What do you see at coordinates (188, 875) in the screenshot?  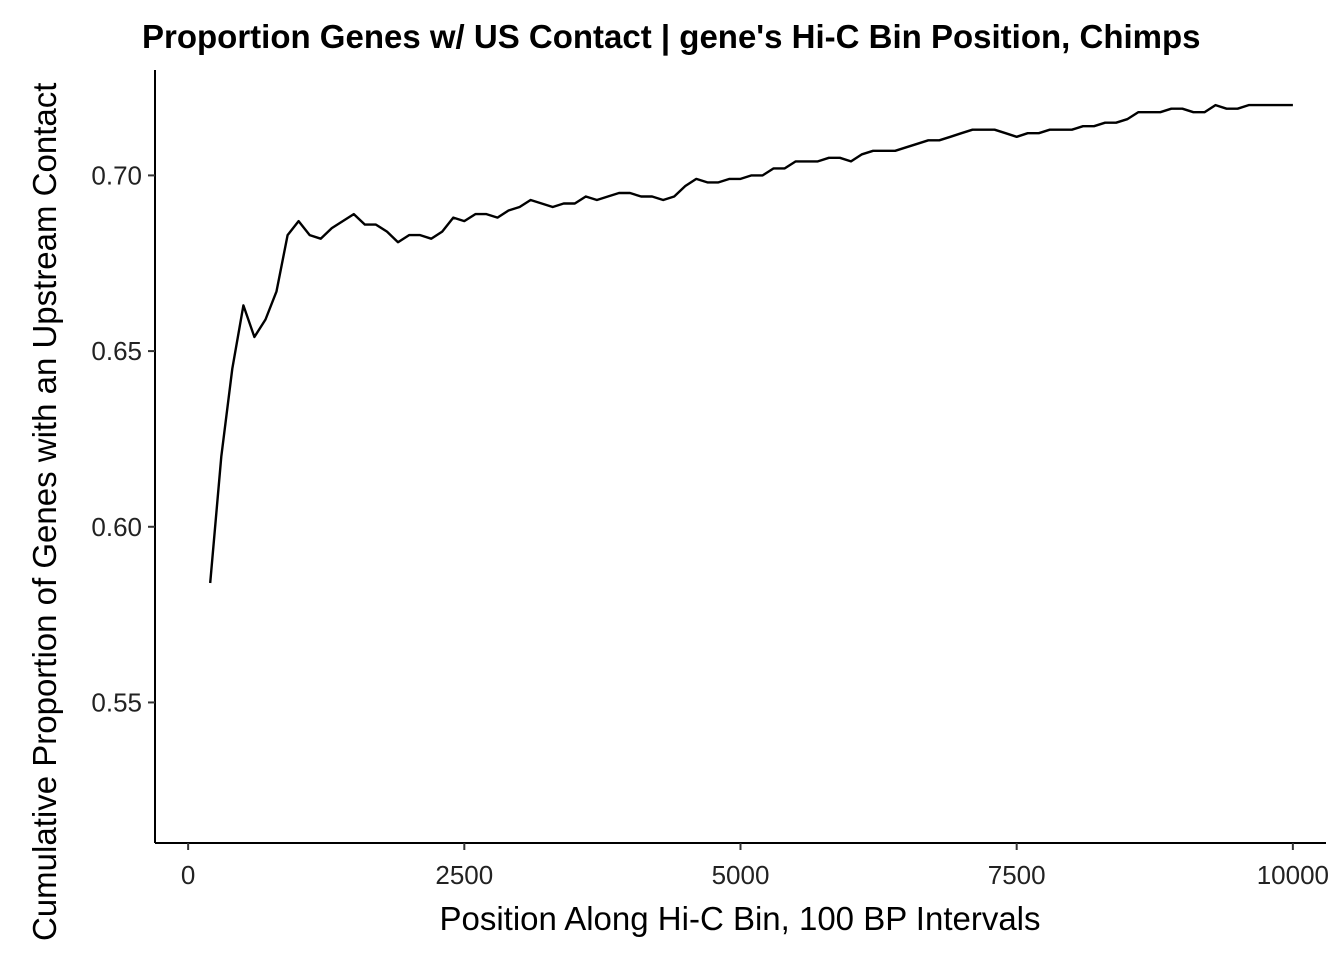 I see `x-tick-label: 0` at bounding box center [188, 875].